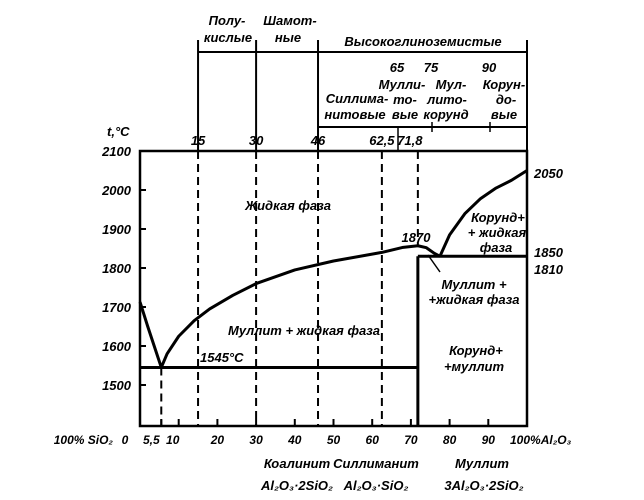 The image size is (644, 500). Describe the element at coordinates (256, 440) in the screenshot. I see `x-tick-label: 30` at that location.